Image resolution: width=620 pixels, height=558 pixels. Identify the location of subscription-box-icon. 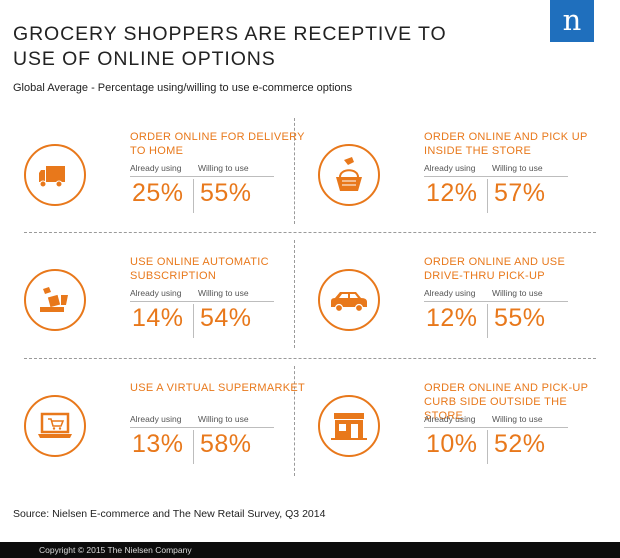
(54, 299).